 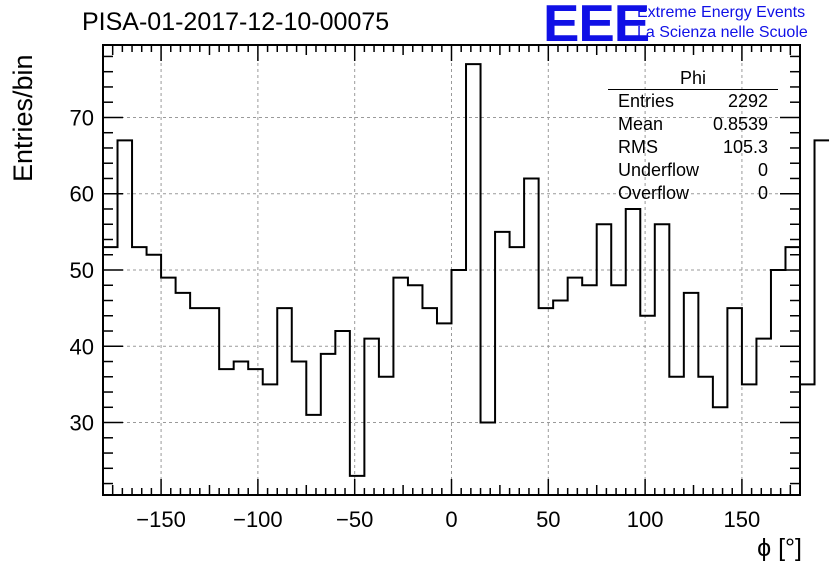 What do you see at coordinates (354, 519) in the screenshot?
I see `x-tick-label: −50` at bounding box center [354, 519].